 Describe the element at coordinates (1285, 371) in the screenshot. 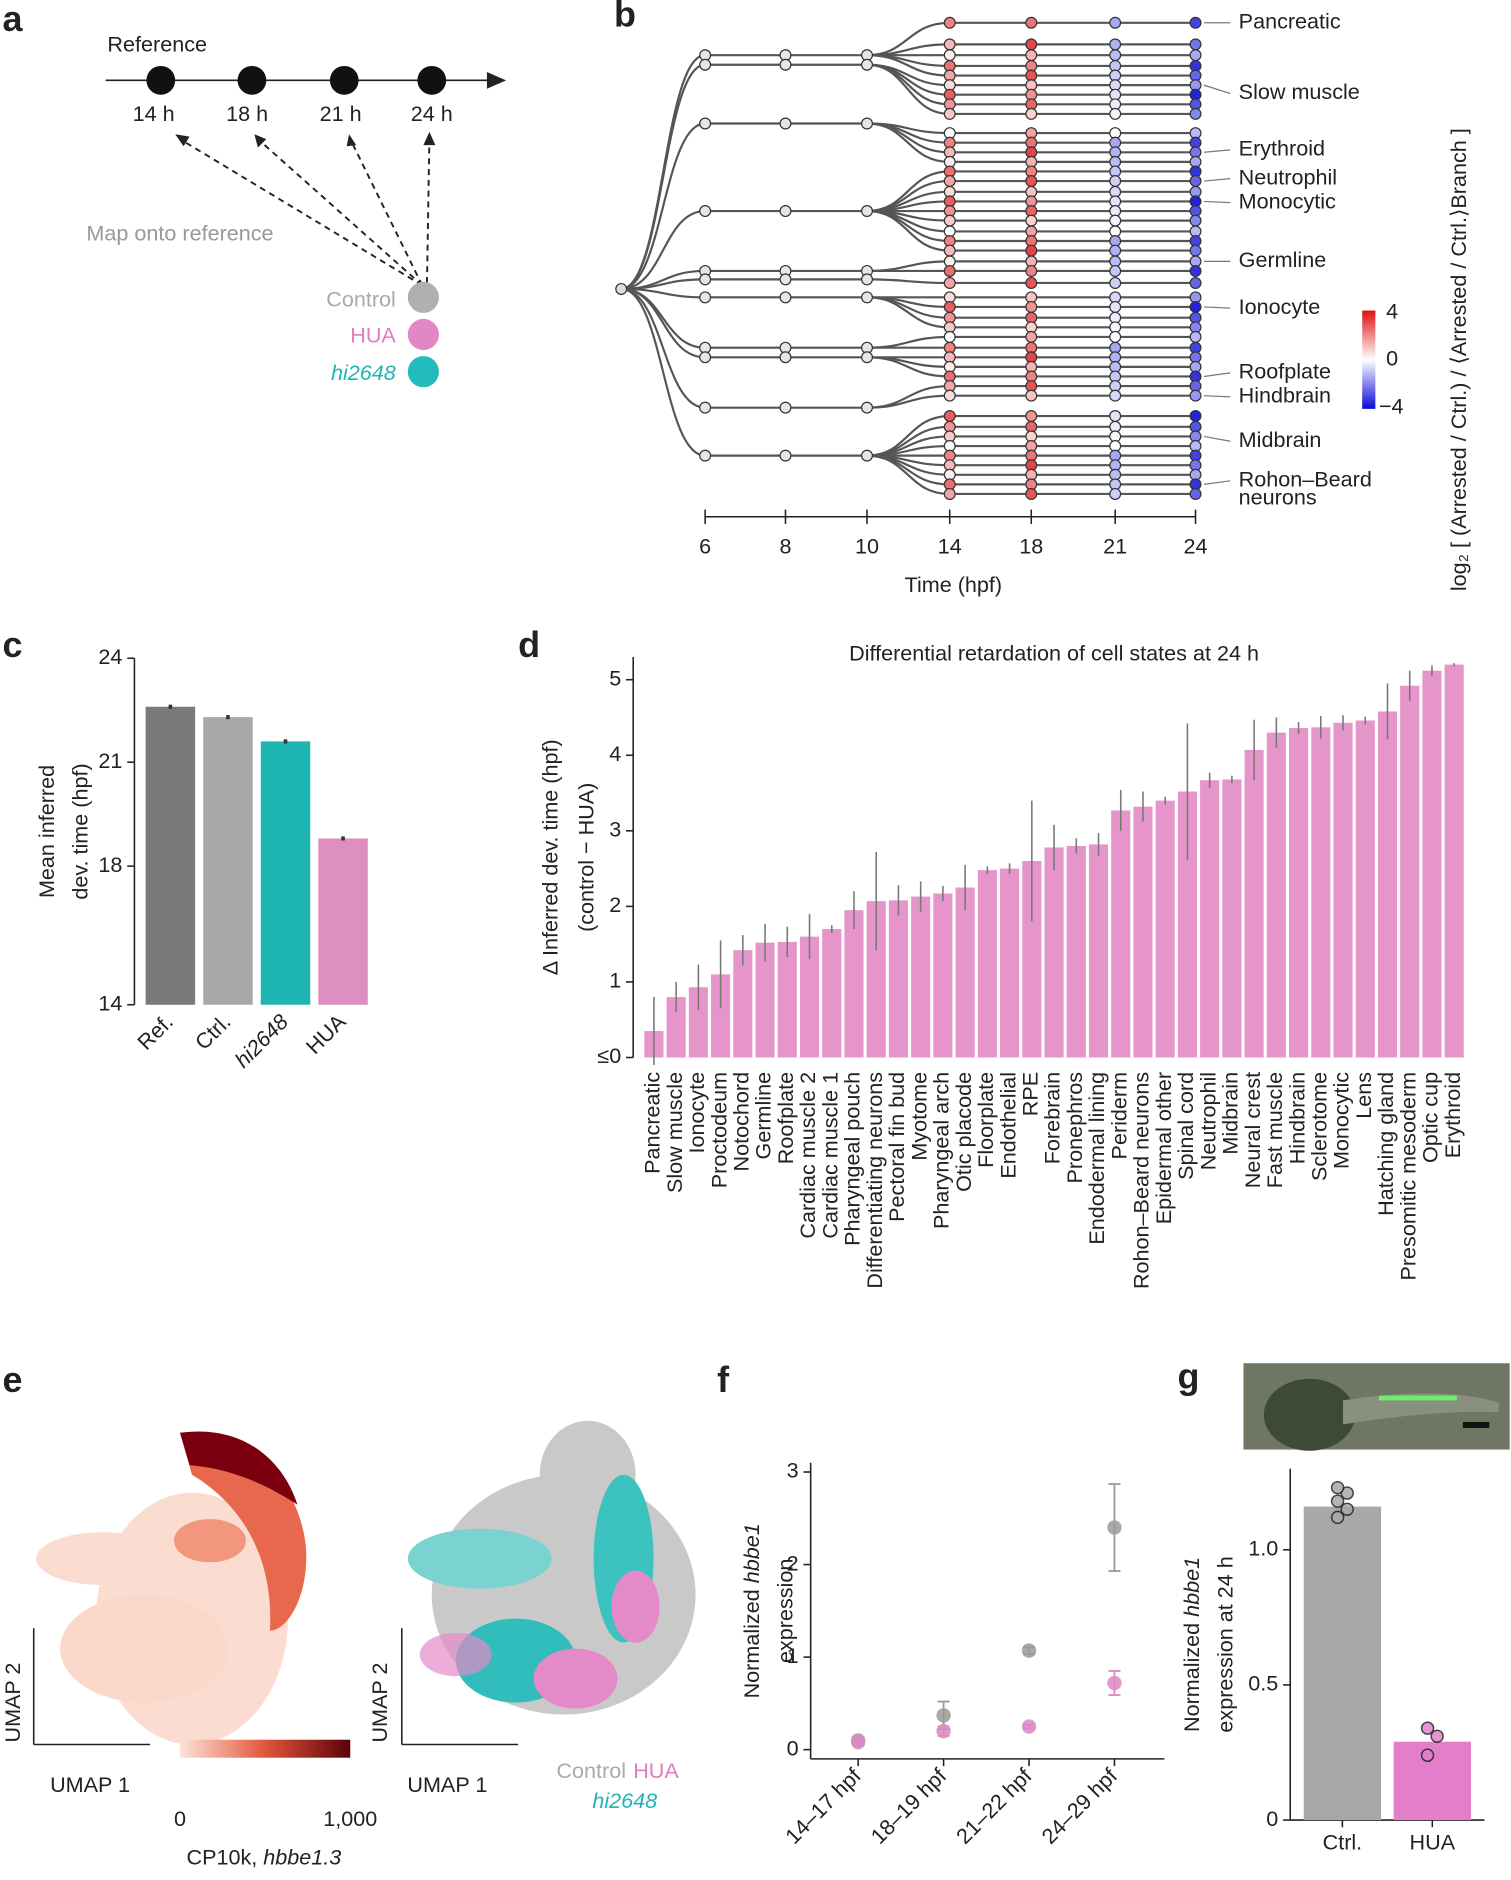

I see `cell-type-label: Roofplate` at that location.